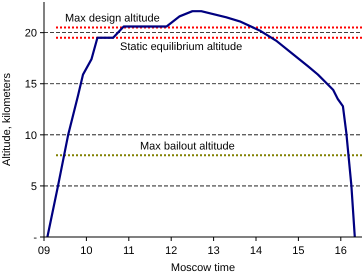 The height and width of the screenshot is (280, 364). Describe the element at coordinates (340, 251) in the screenshot. I see `x-tick-label: 16` at that location.